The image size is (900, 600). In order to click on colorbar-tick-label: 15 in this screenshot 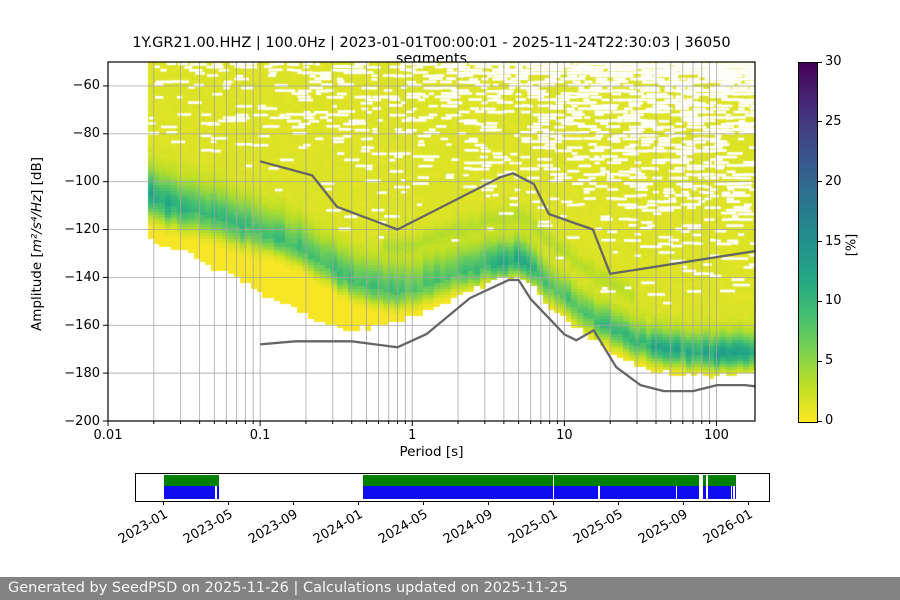, I will do `click(833, 241)`.